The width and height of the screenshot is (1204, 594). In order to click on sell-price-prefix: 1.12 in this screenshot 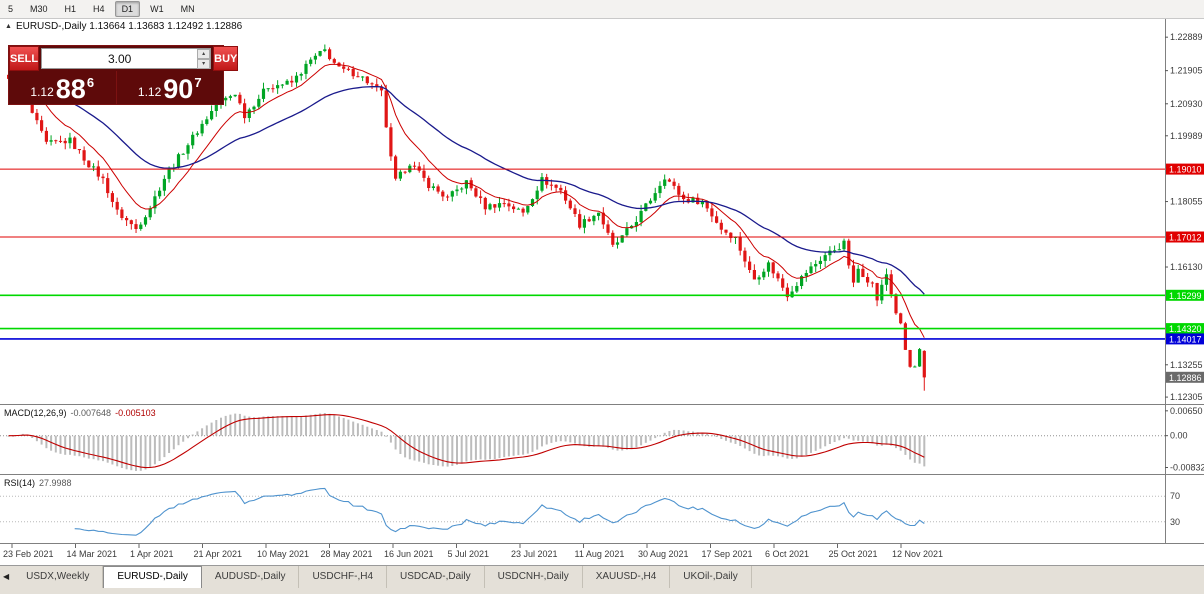, I will do `click(42, 92)`.